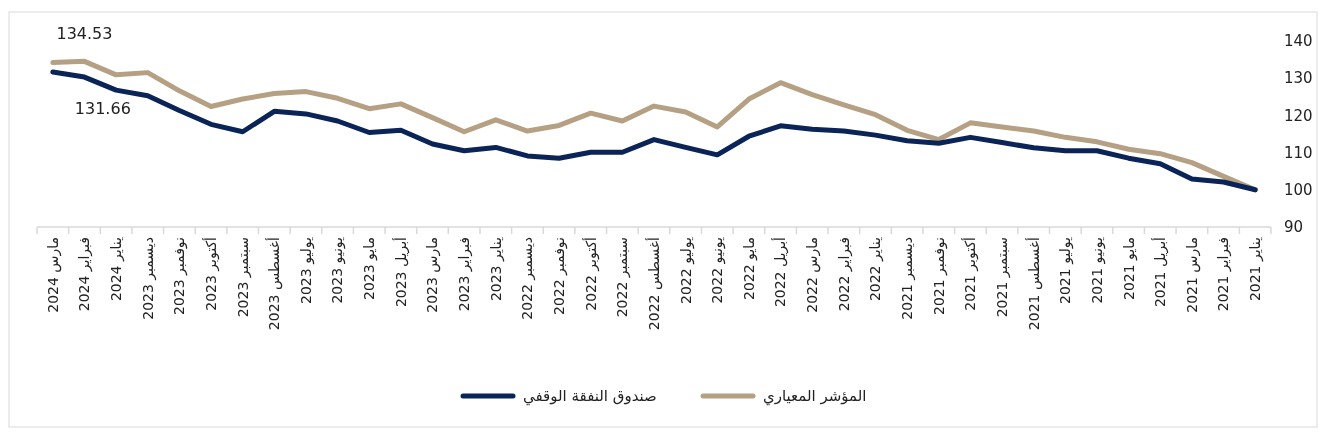  Describe the element at coordinates (306, 270) in the screenshot. I see `x-tick-label: يوليو 2023` at that location.